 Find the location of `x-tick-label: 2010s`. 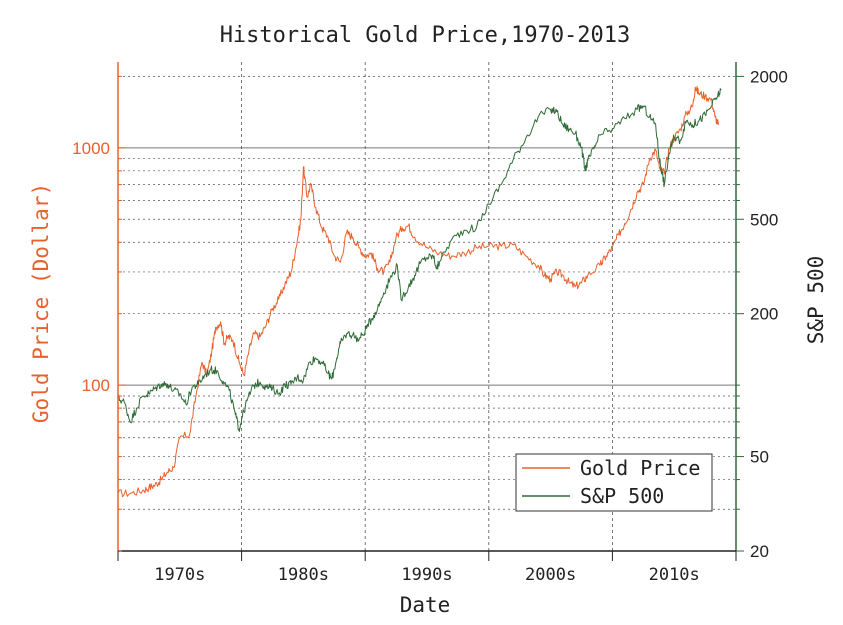

x-tick-label: 2010s is located at coordinates (674, 575).